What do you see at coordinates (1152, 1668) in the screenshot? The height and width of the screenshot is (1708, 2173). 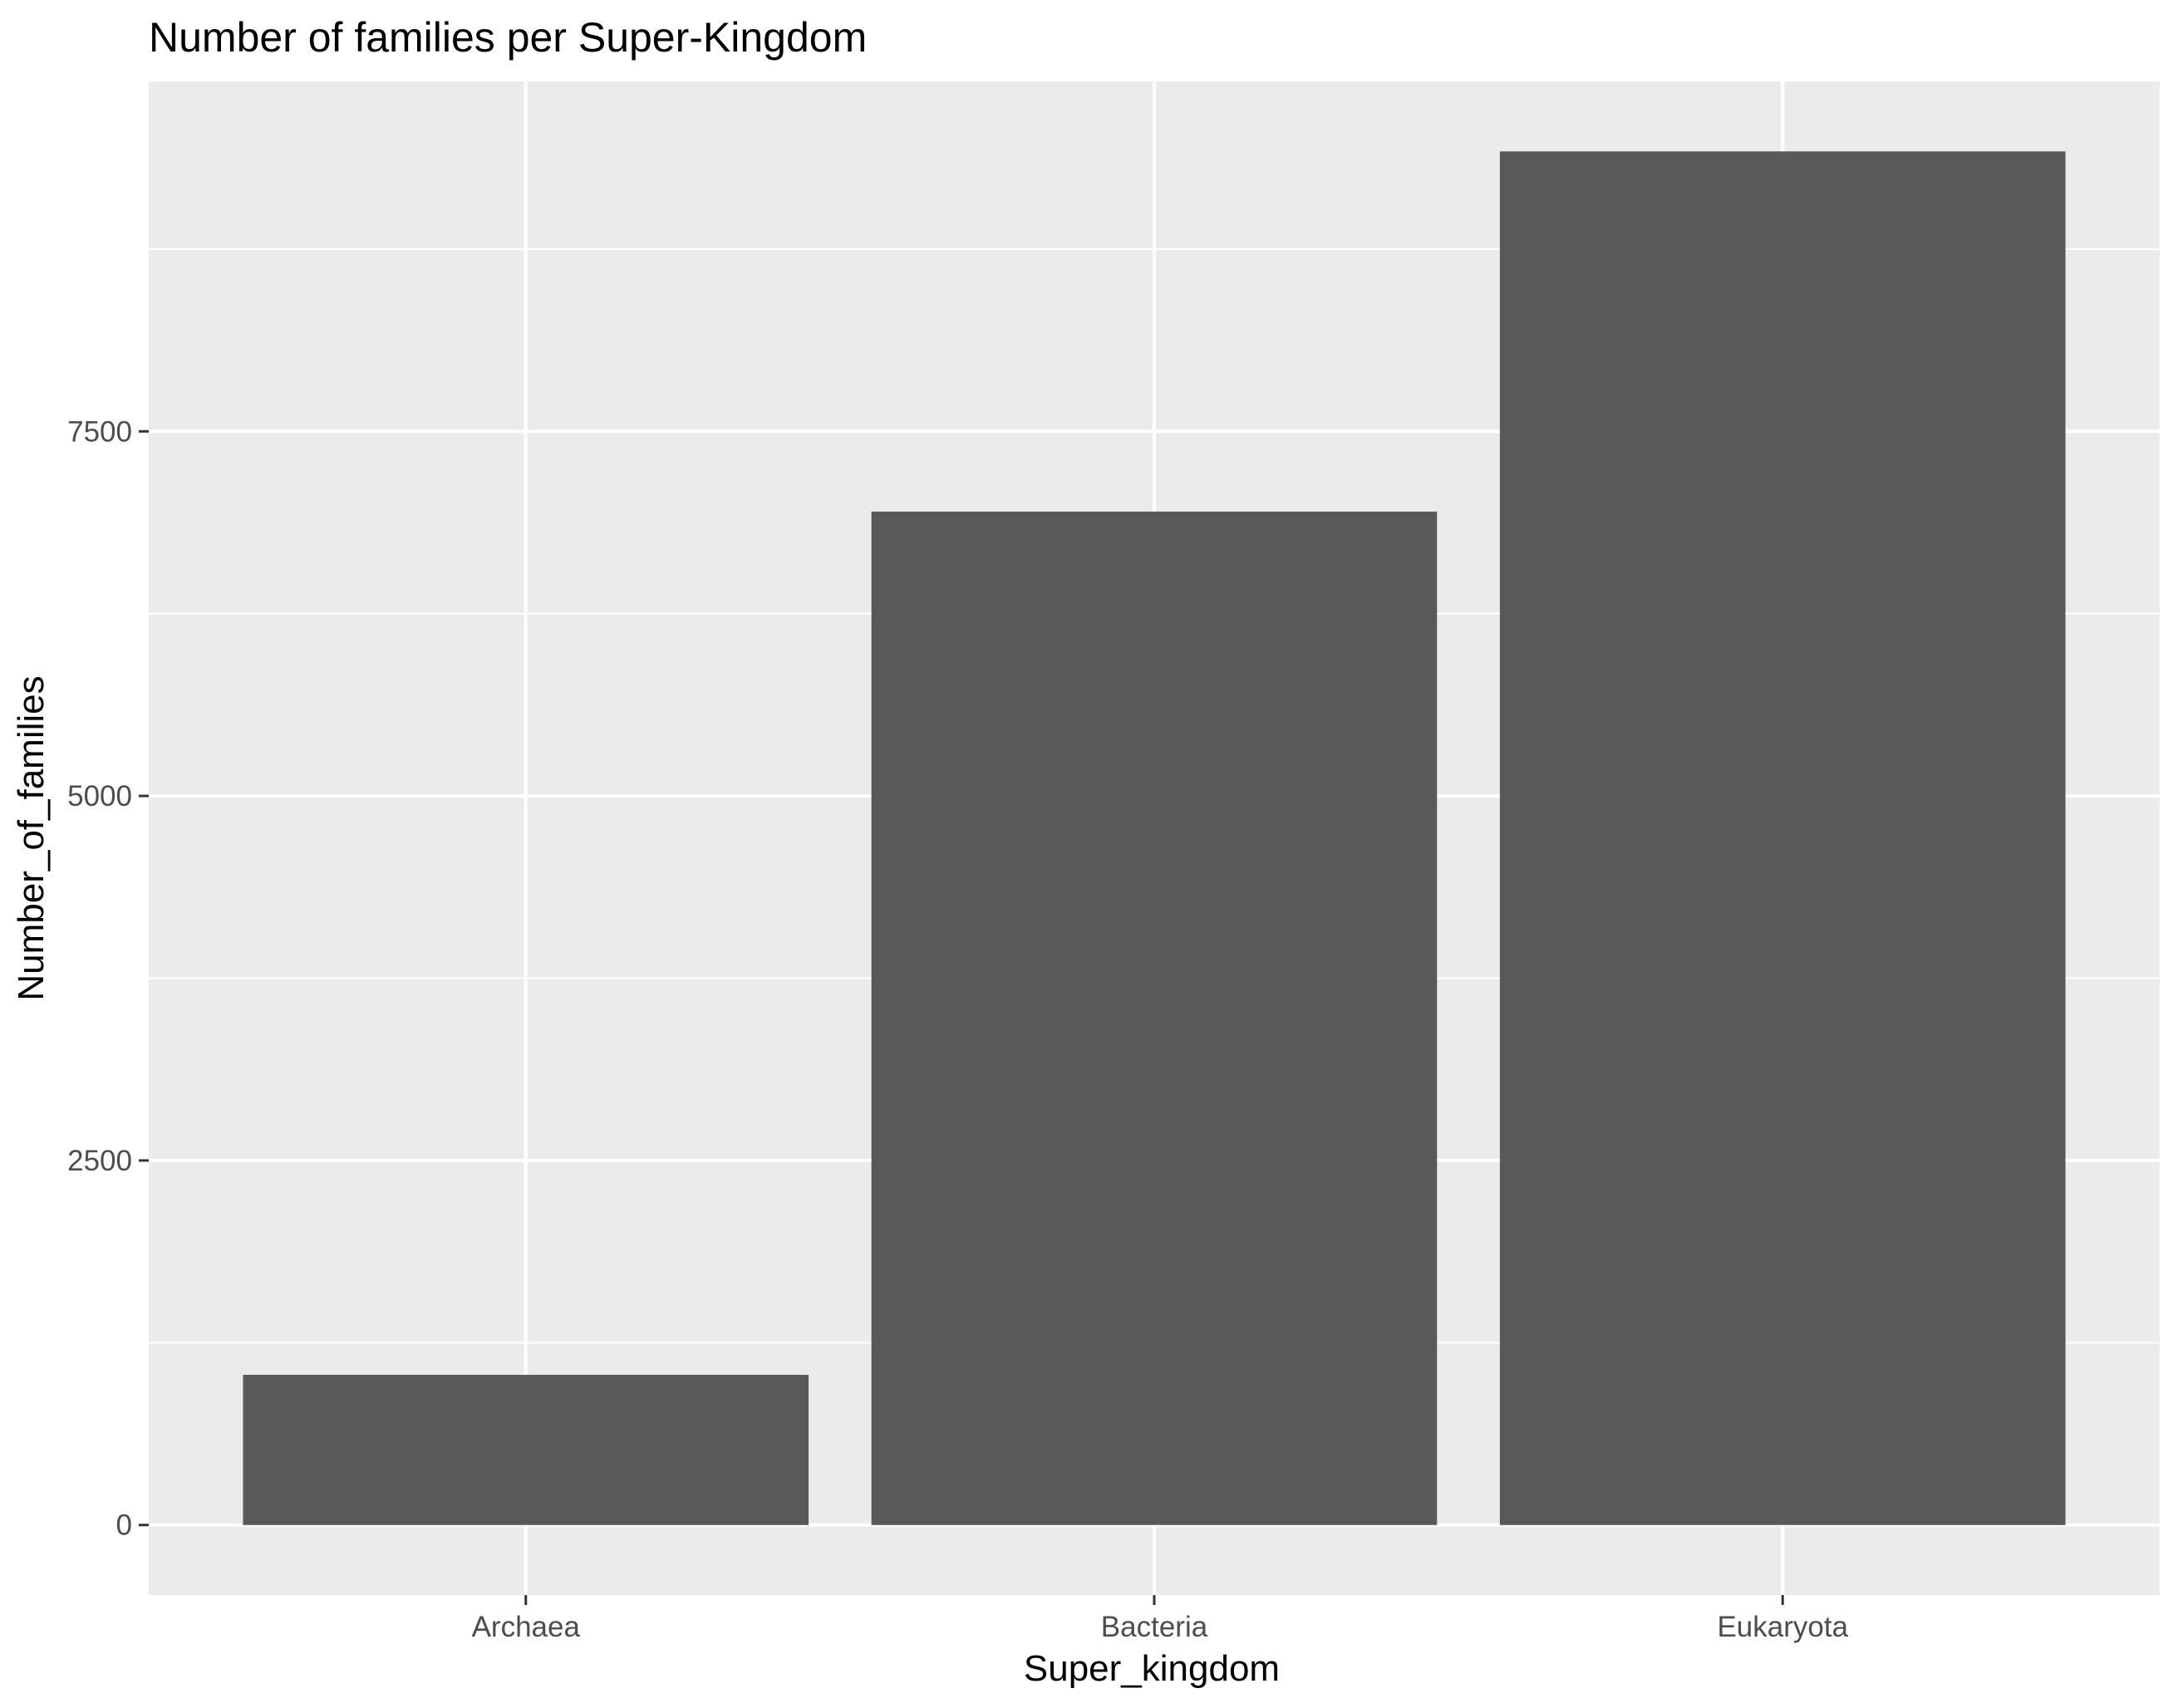 I see `x-axis-title: Super_kingdom` at bounding box center [1152, 1668].